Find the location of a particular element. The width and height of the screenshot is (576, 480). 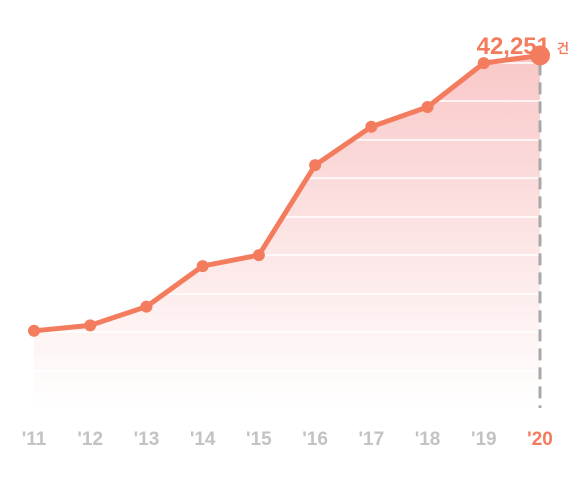

x-tick-label: '15 is located at coordinates (259, 439).